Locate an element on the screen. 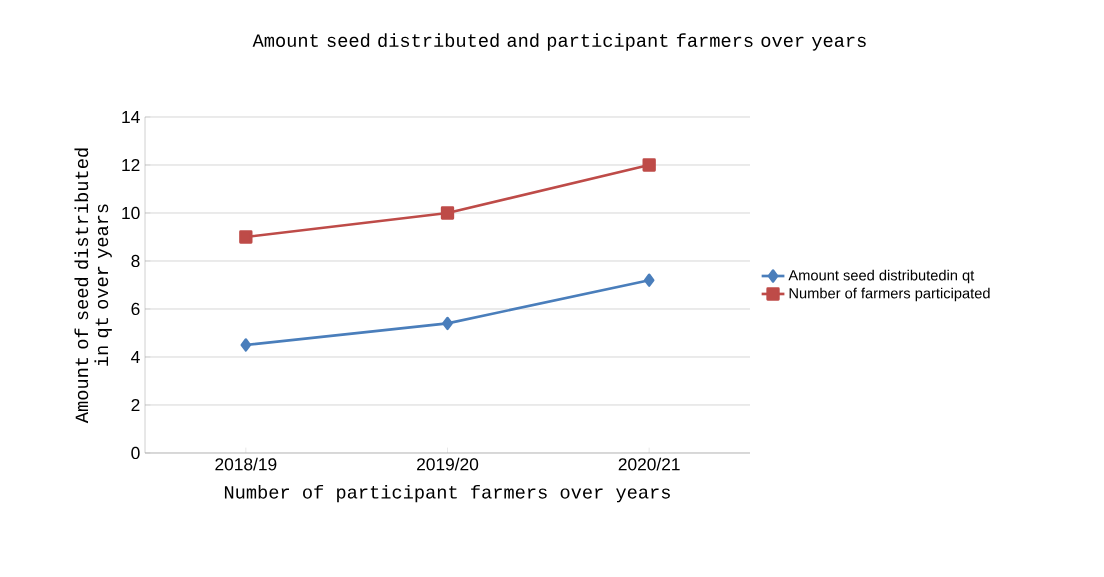 The height and width of the screenshot is (577, 1104). y-tick-label: 0 is located at coordinates (135, 453).